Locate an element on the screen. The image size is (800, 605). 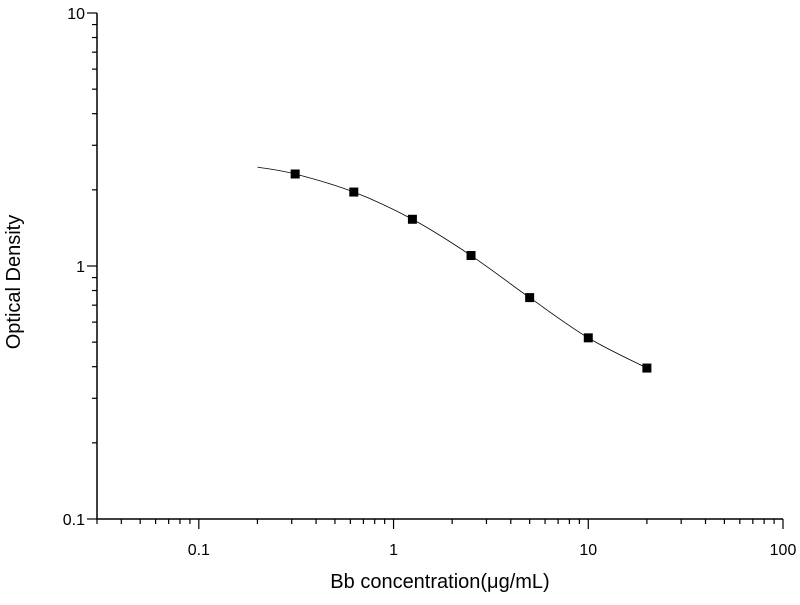
x-axis-label: Bb concentration(μg/mL) is located at coordinates (439, 582).